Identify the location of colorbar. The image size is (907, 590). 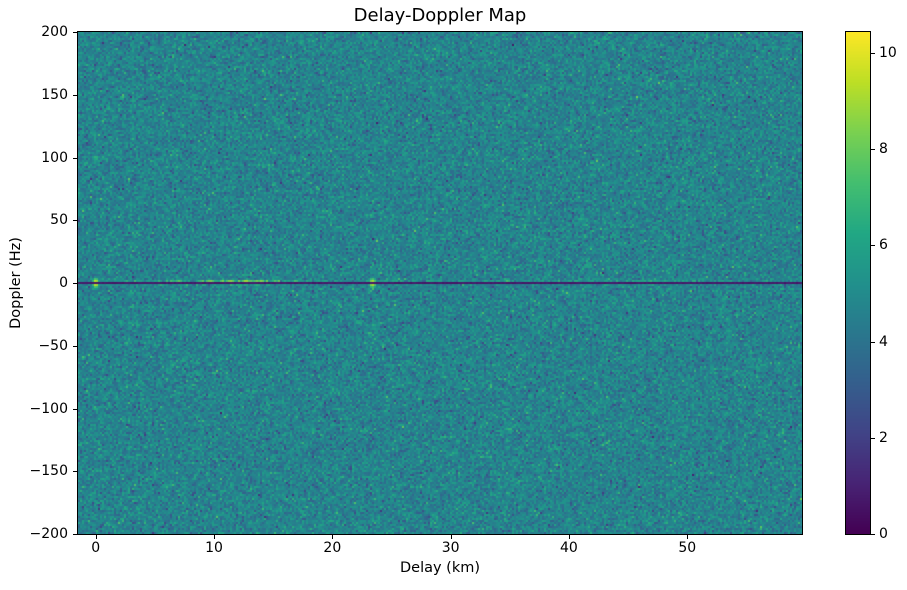
(858, 283).